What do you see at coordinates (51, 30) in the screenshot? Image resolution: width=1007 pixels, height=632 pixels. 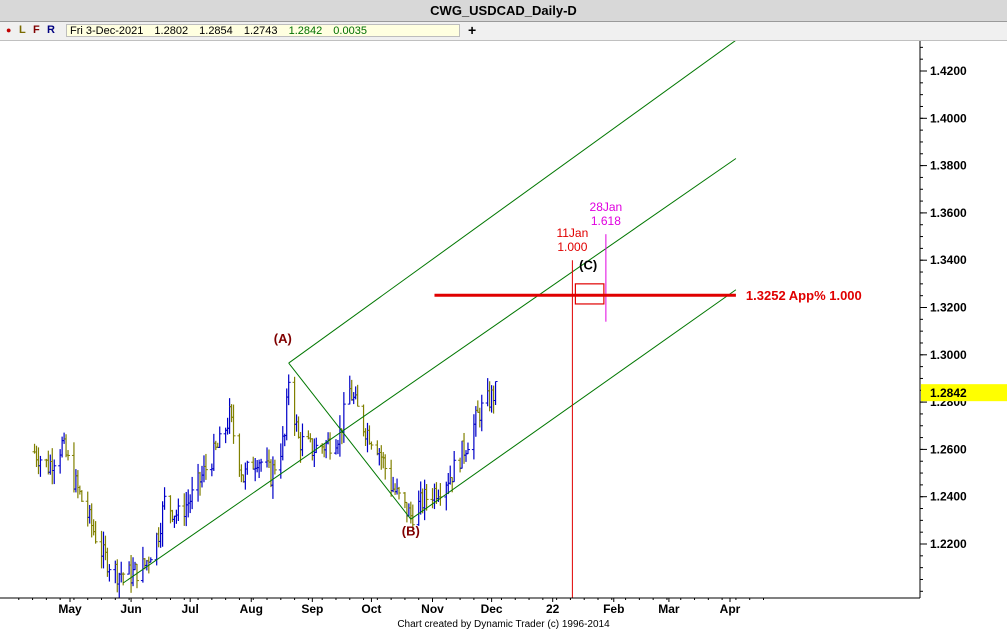 I see `toolbar-button-r: R` at bounding box center [51, 30].